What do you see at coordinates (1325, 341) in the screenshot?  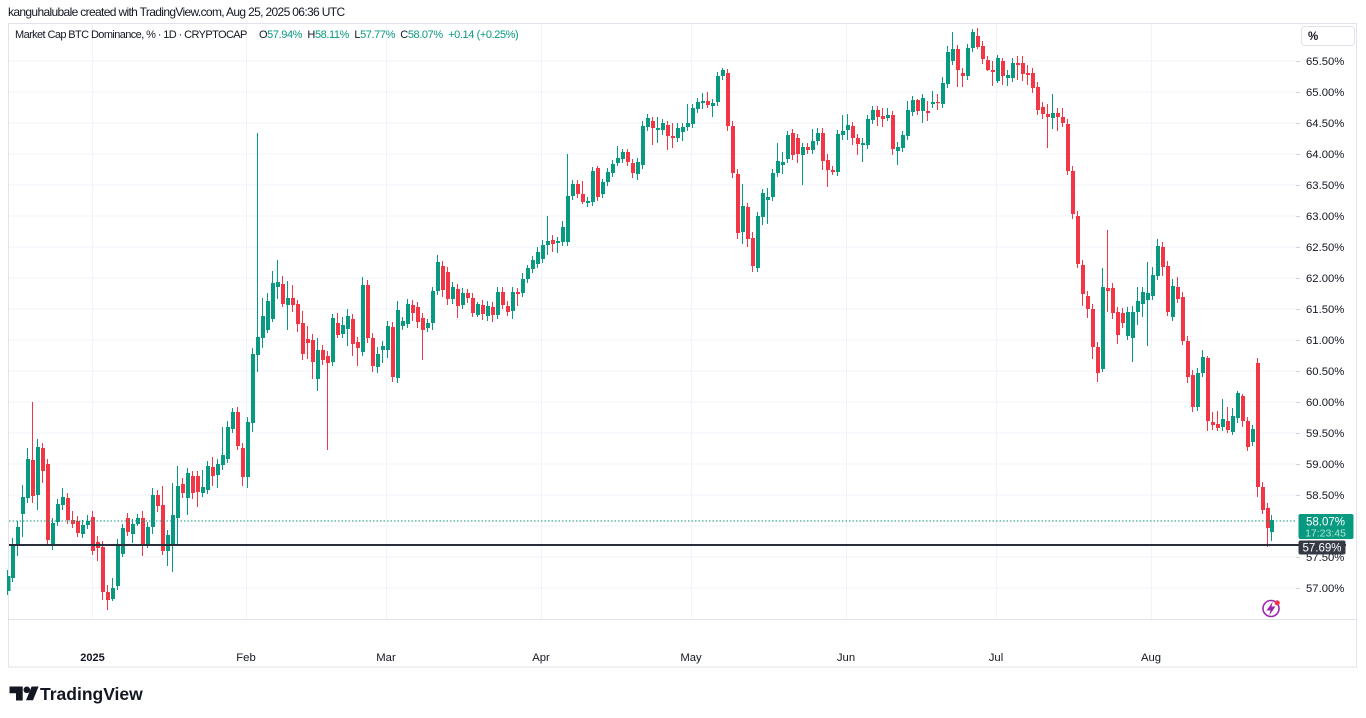 I see `svg-text: 61.00%` at bounding box center [1325, 341].